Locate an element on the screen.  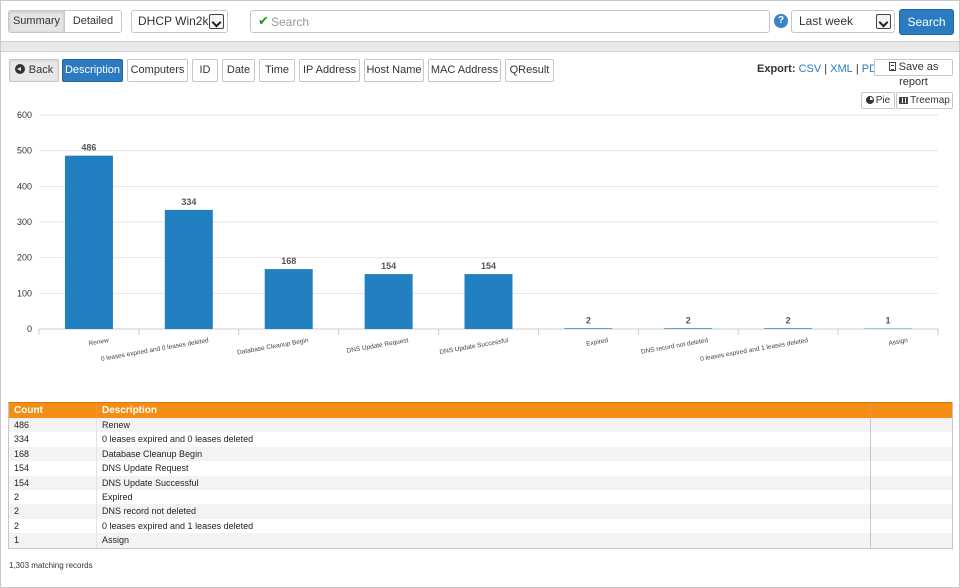
treemap-view-label: Treemap is located at coordinates (930, 100).